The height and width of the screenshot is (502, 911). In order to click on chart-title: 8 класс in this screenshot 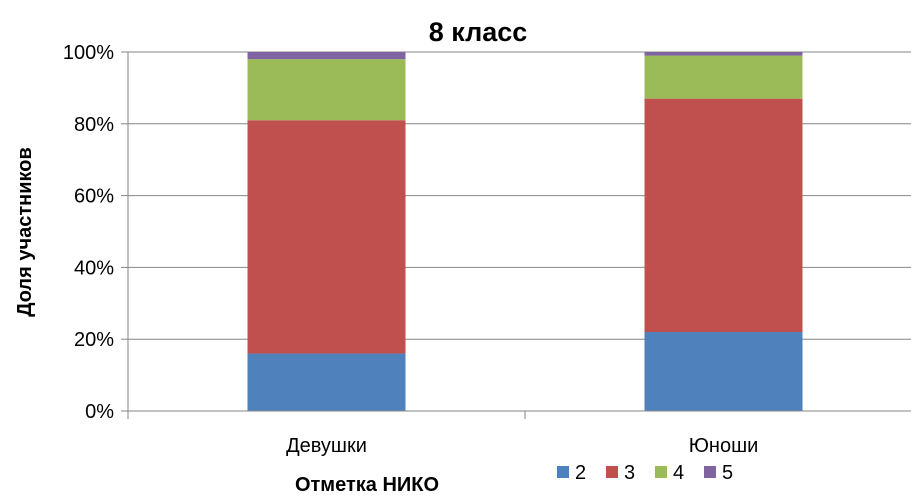, I will do `click(478, 32)`.